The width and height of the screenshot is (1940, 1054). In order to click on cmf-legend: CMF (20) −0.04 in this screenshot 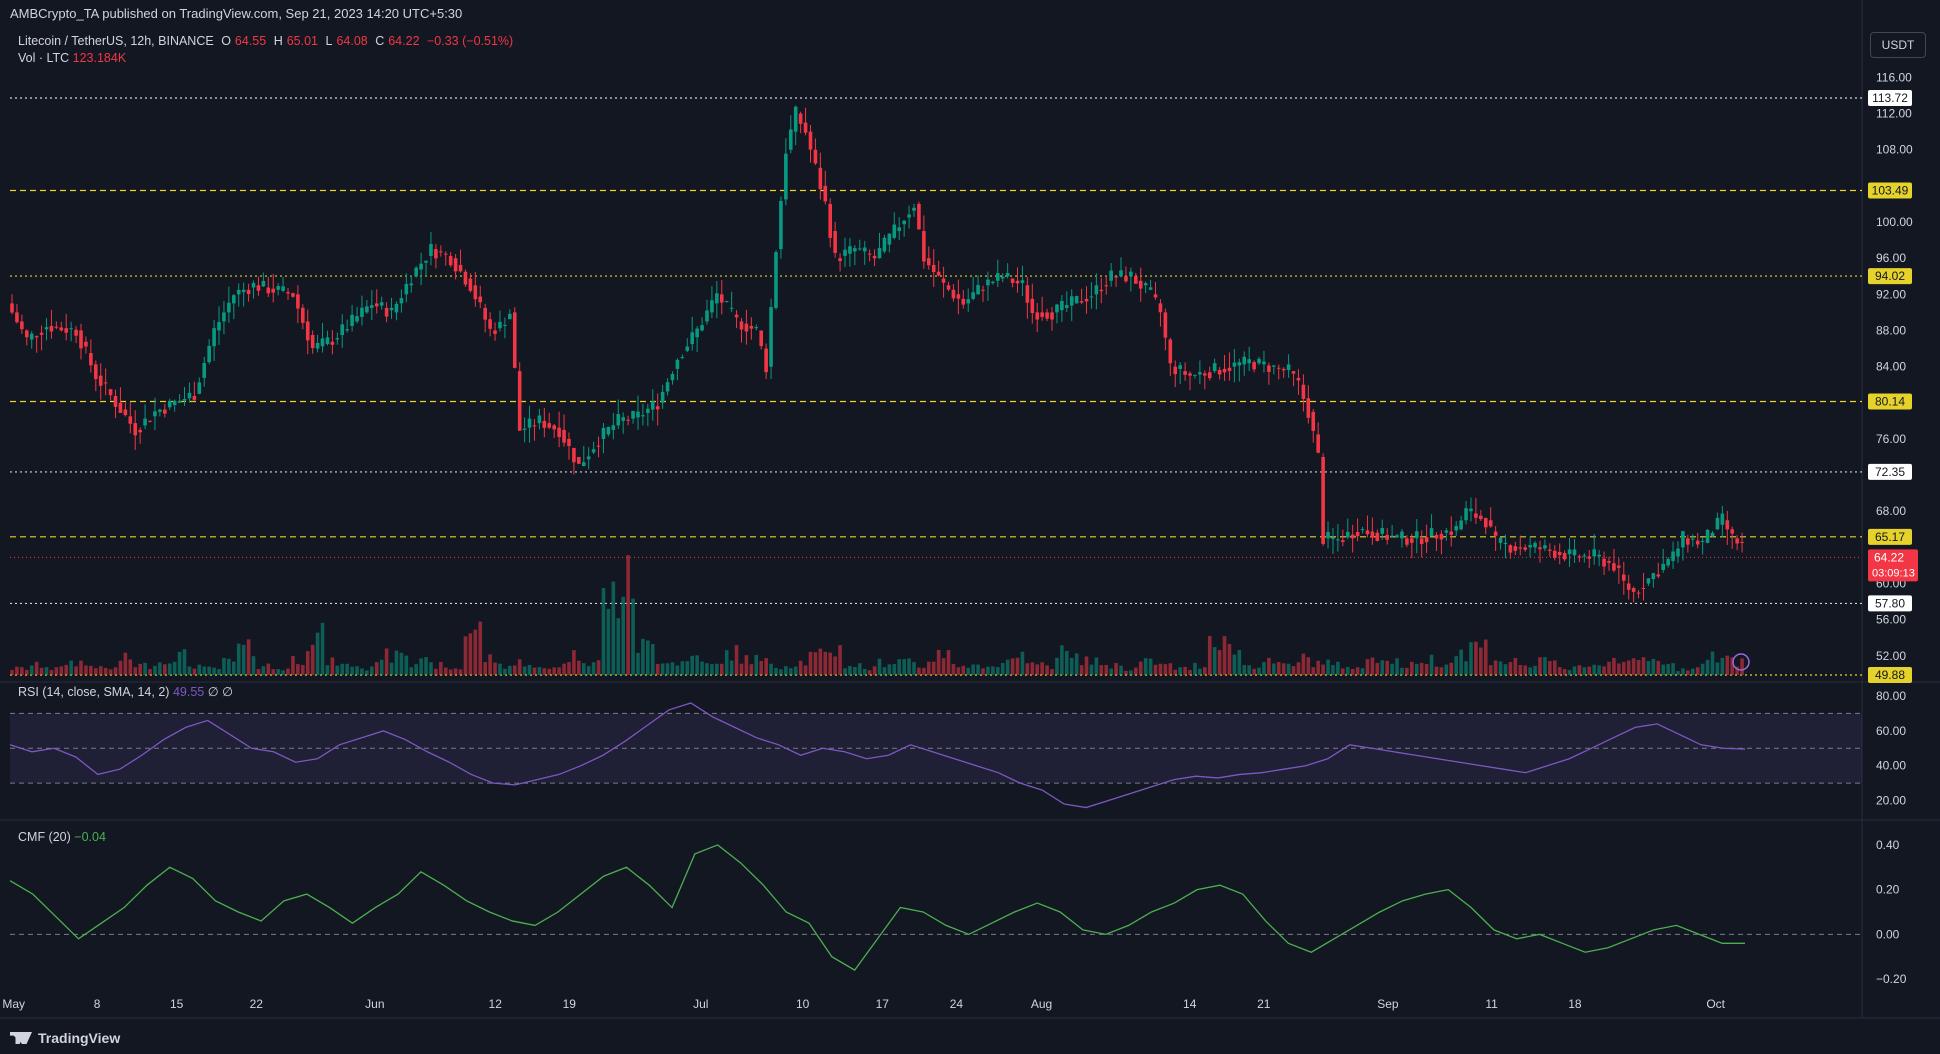, I will do `click(62, 837)`.